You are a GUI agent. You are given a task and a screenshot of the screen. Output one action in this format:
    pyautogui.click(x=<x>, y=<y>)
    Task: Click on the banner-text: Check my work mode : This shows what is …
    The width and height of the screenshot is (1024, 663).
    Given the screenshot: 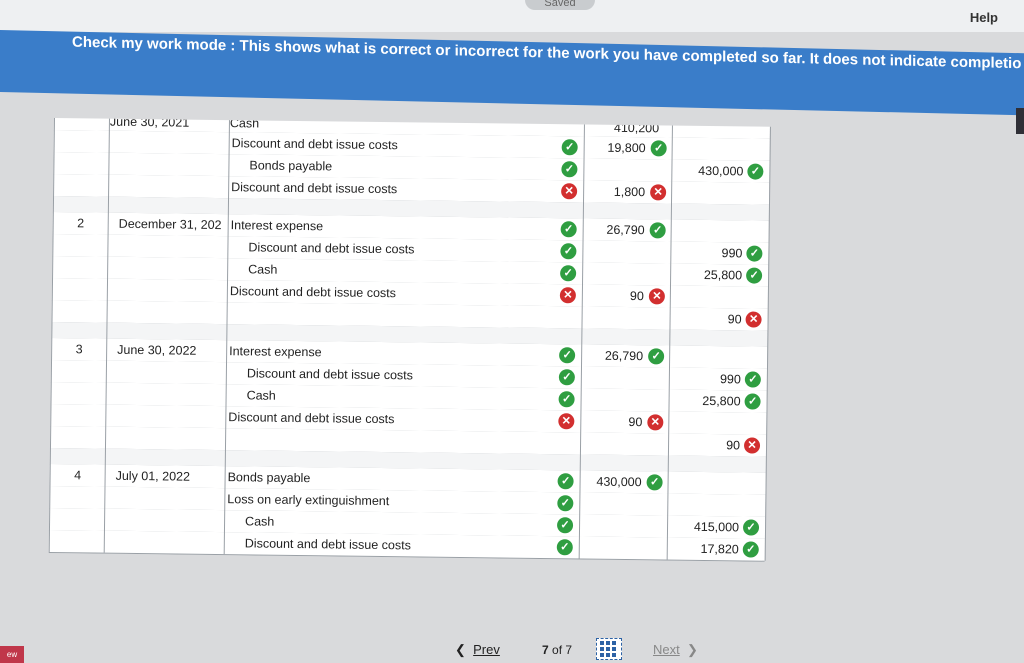 What is the action you would take?
    pyautogui.click(x=547, y=53)
    